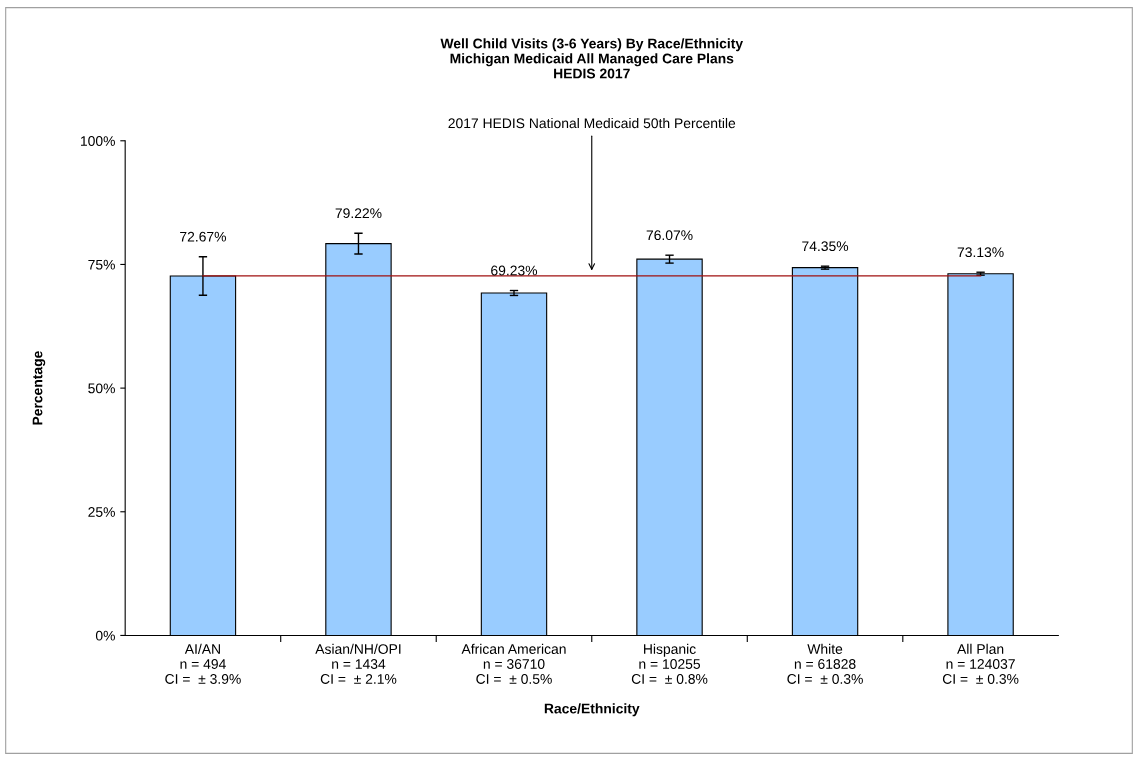 This screenshot has height=761, width=1138. I want to click on data-label: 76.07%, so click(669, 235).